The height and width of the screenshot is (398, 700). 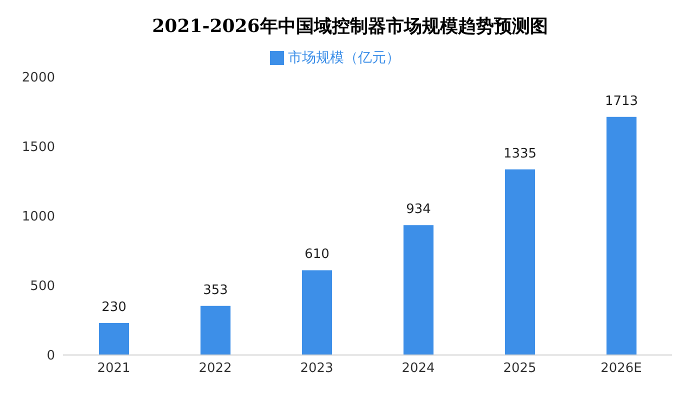 I want to click on y-tick-label: 500, so click(x=42, y=286).